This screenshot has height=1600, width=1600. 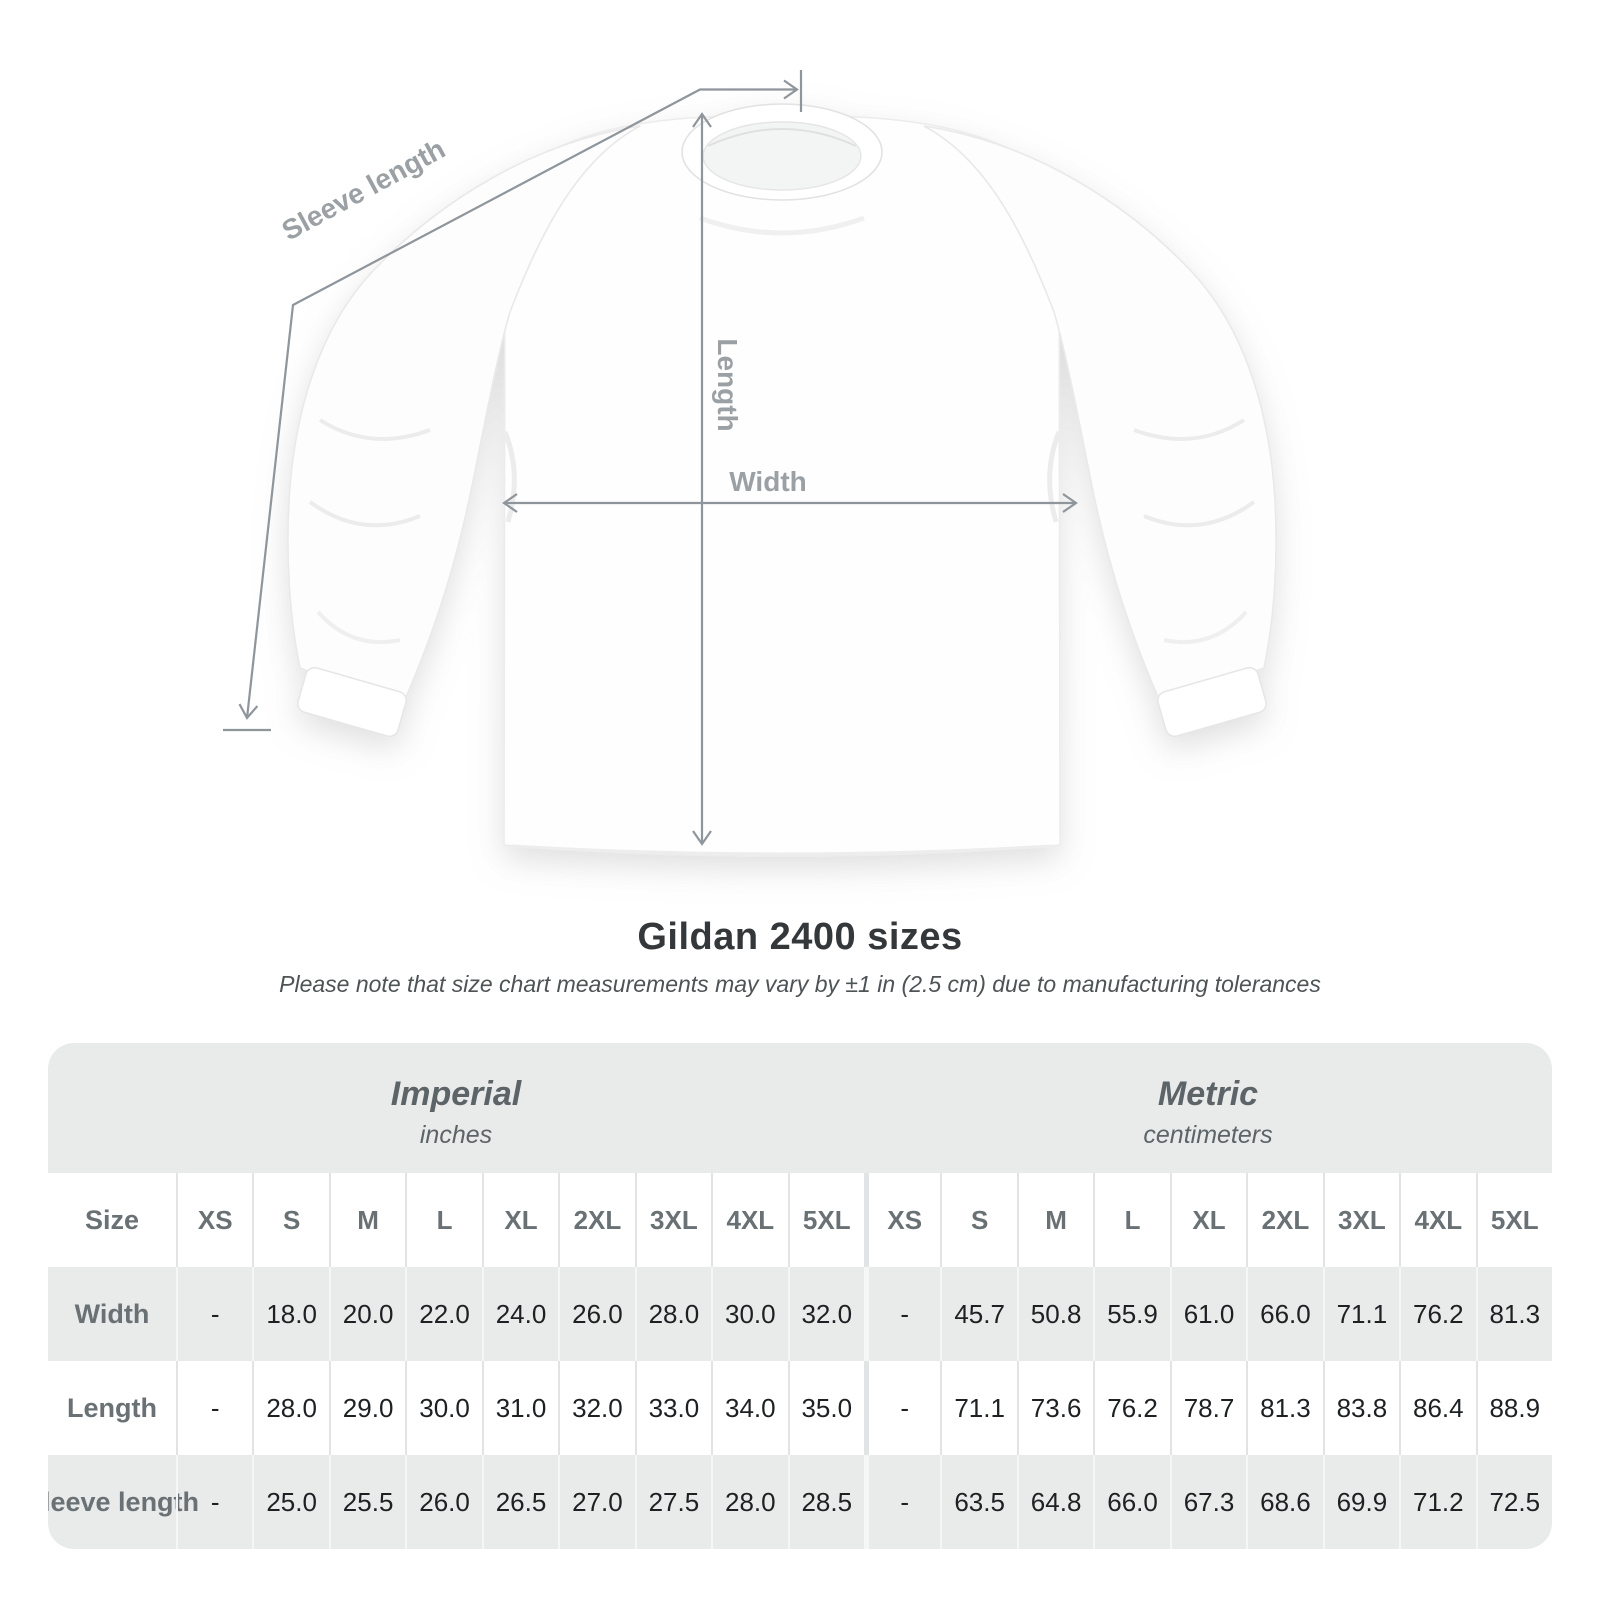 I want to click on imperial-unit: inches, so click(x=456, y=1134).